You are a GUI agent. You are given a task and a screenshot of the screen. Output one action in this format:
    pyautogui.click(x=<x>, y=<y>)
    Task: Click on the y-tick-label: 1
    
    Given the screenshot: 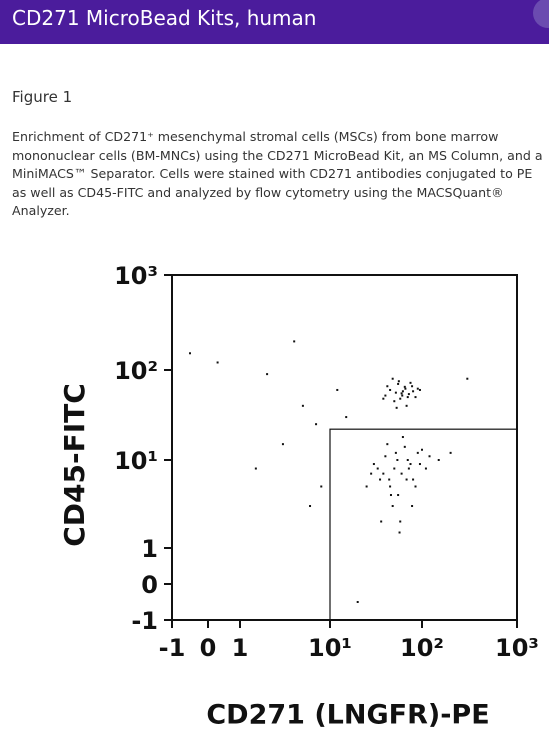 What is the action you would take?
    pyautogui.click(x=149, y=549)
    